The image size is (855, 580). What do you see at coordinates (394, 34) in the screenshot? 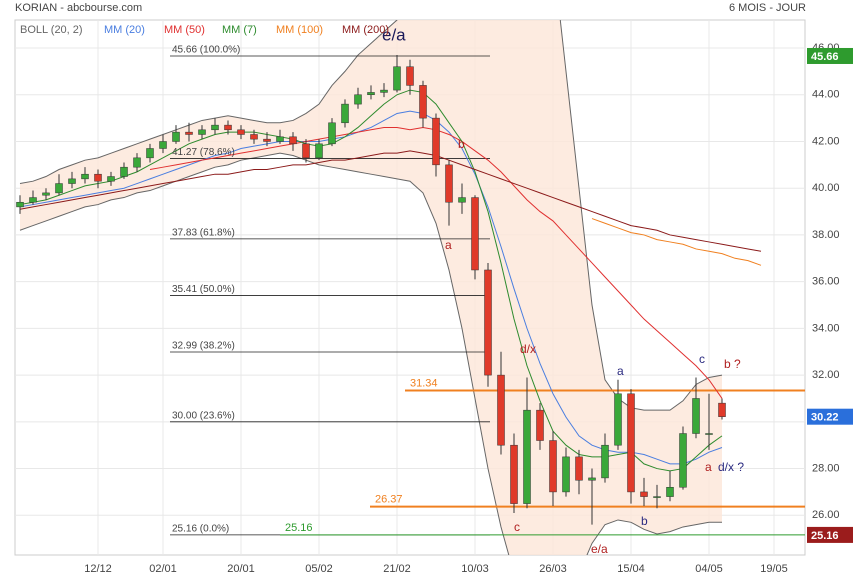
I see `wave-annotation: e/a` at bounding box center [394, 34].